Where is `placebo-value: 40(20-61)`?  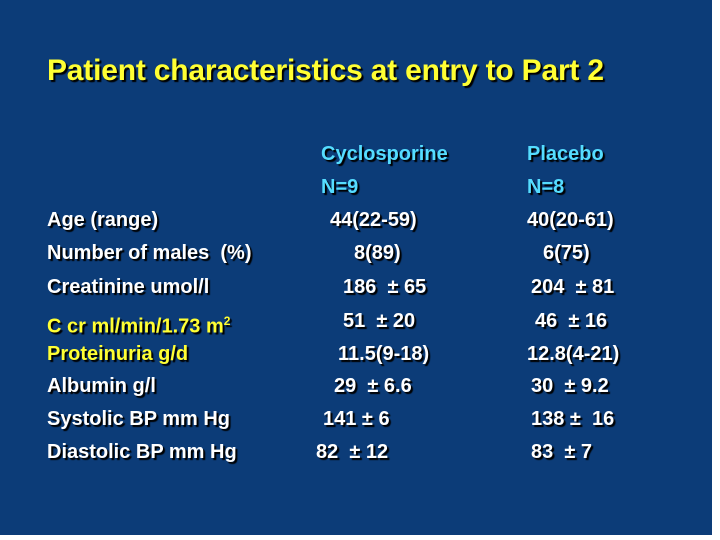 placebo-value: 40(20-61) is located at coordinates (570, 220).